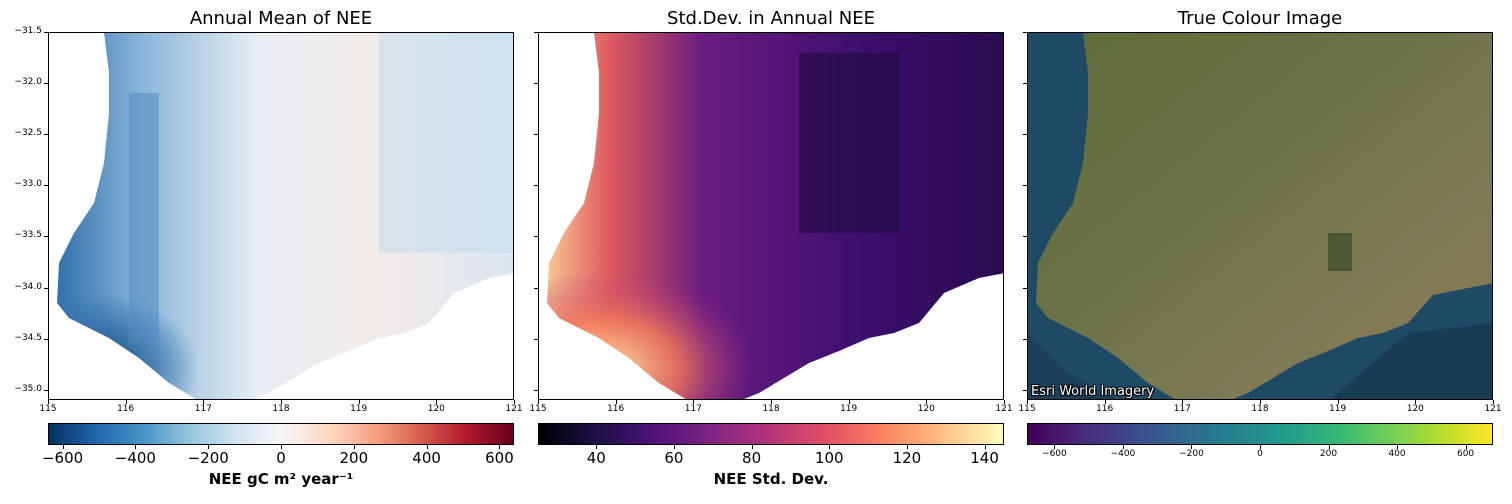 This screenshot has width=1512, height=504. What do you see at coordinates (596, 458) in the screenshot?
I see `colorbar-tick-label: 40` at bounding box center [596, 458].